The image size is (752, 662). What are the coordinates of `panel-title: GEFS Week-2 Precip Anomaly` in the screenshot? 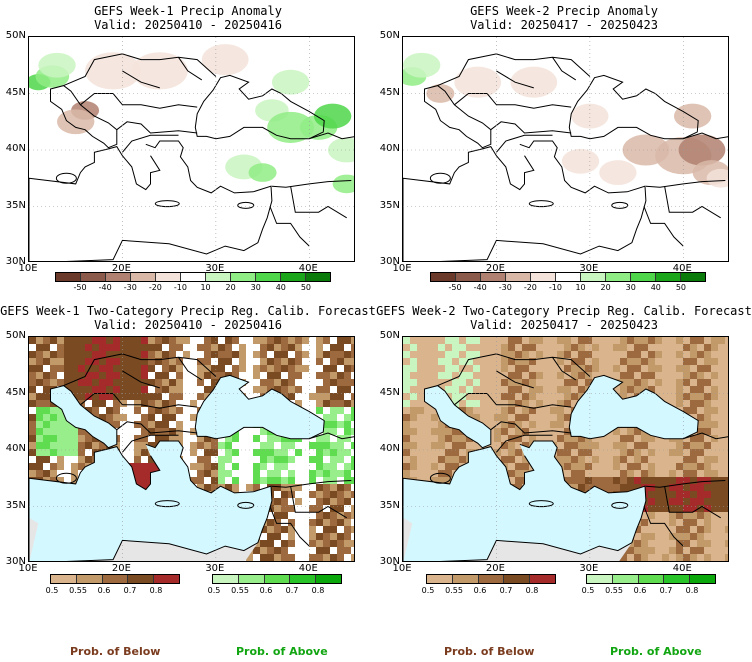 It's located at (564, 11).